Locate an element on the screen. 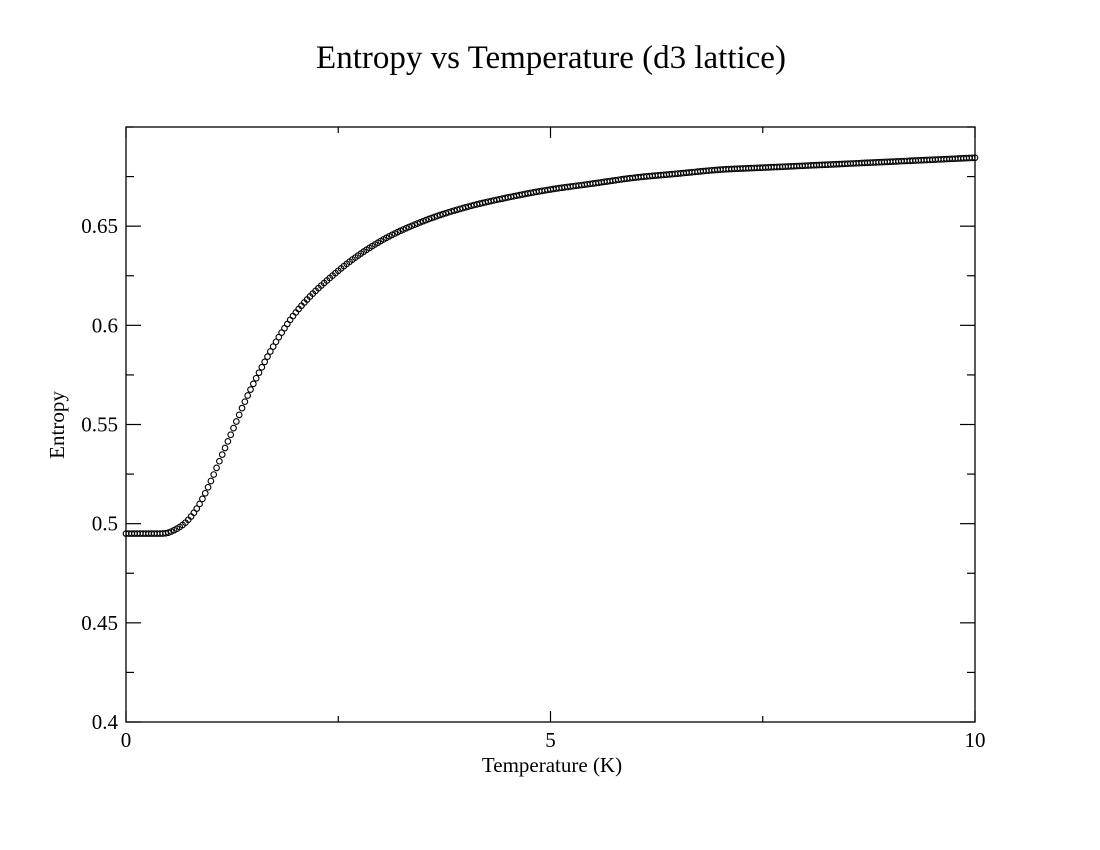  x-tick-label: 10 is located at coordinates (975, 740).